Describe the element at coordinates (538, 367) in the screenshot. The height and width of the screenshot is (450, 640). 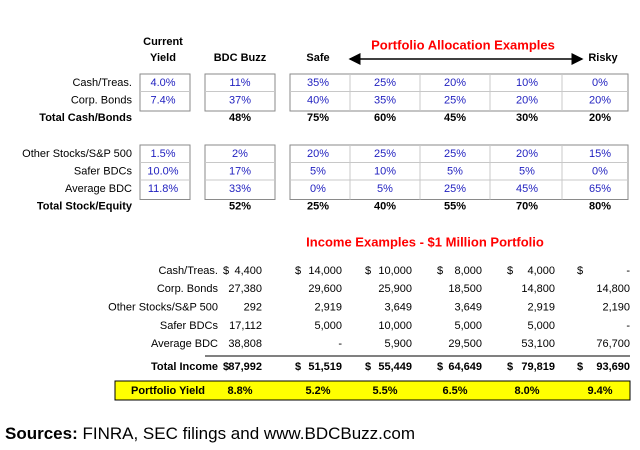
I see `income-total-cell: 79,819` at that location.